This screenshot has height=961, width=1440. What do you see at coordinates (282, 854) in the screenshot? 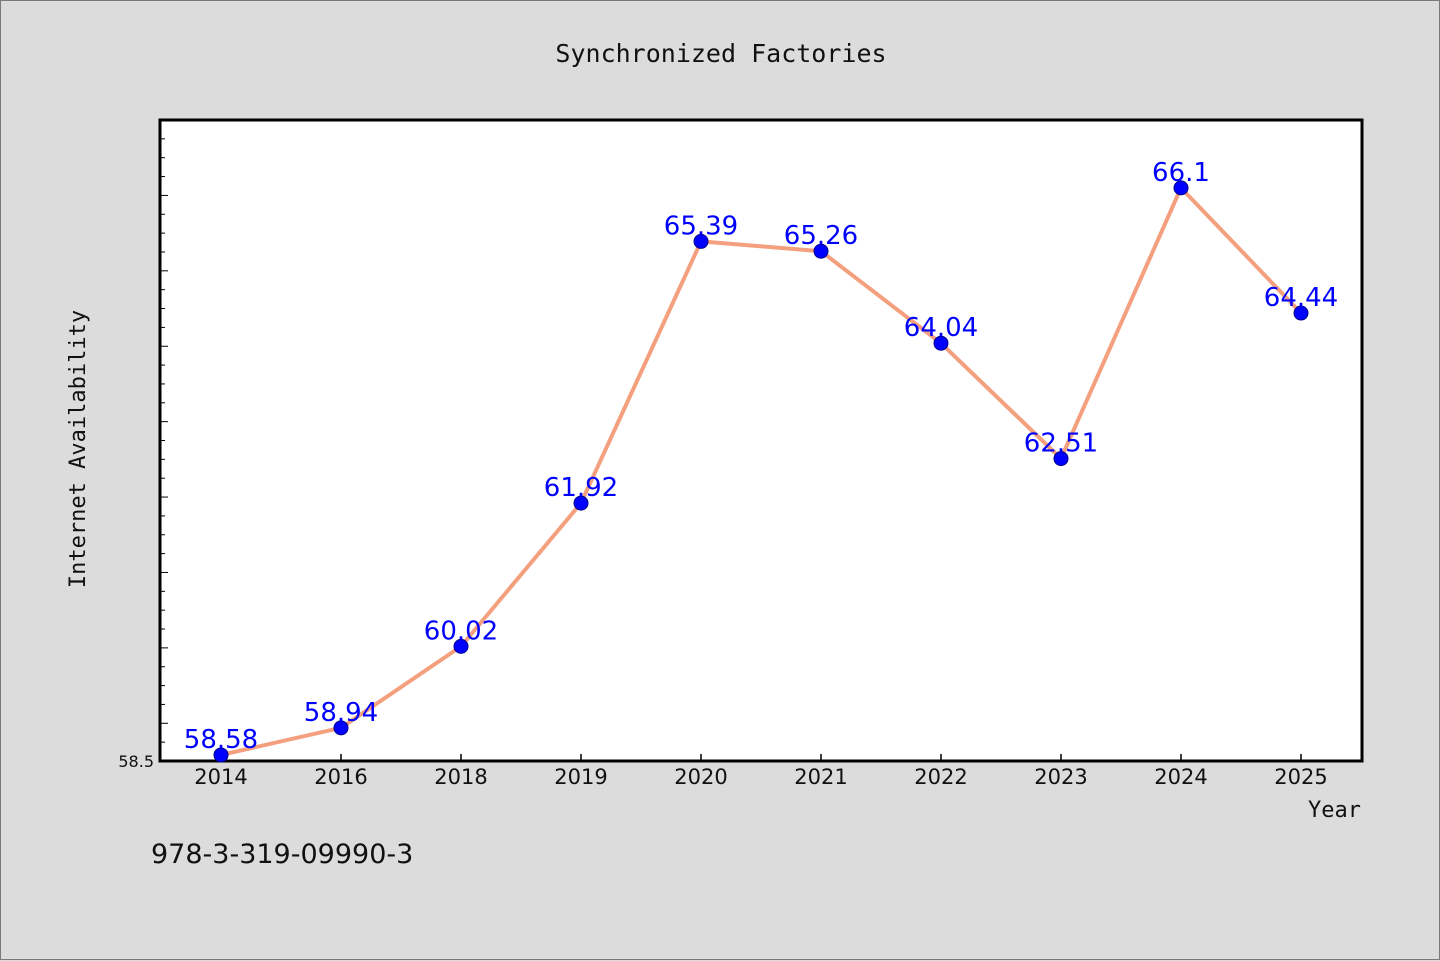
I see `isbn-footer: 978-3-319-09990-3` at bounding box center [282, 854].